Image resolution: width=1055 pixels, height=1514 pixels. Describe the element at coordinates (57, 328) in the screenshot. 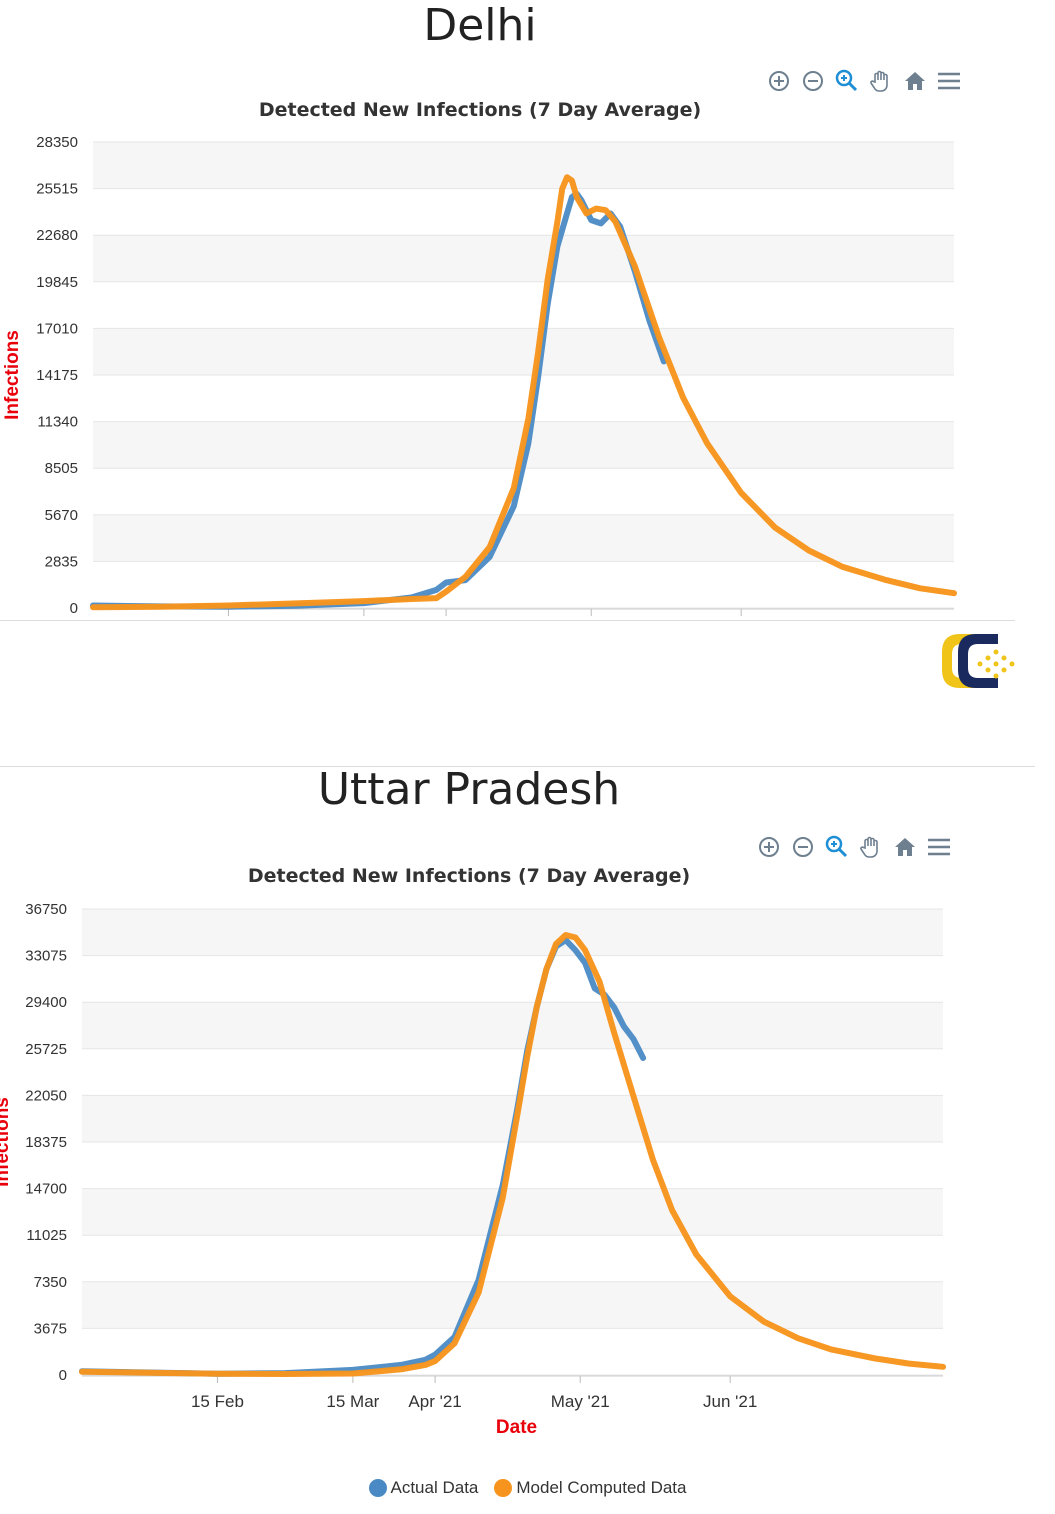

I see `y-tick-label: 17010` at that location.